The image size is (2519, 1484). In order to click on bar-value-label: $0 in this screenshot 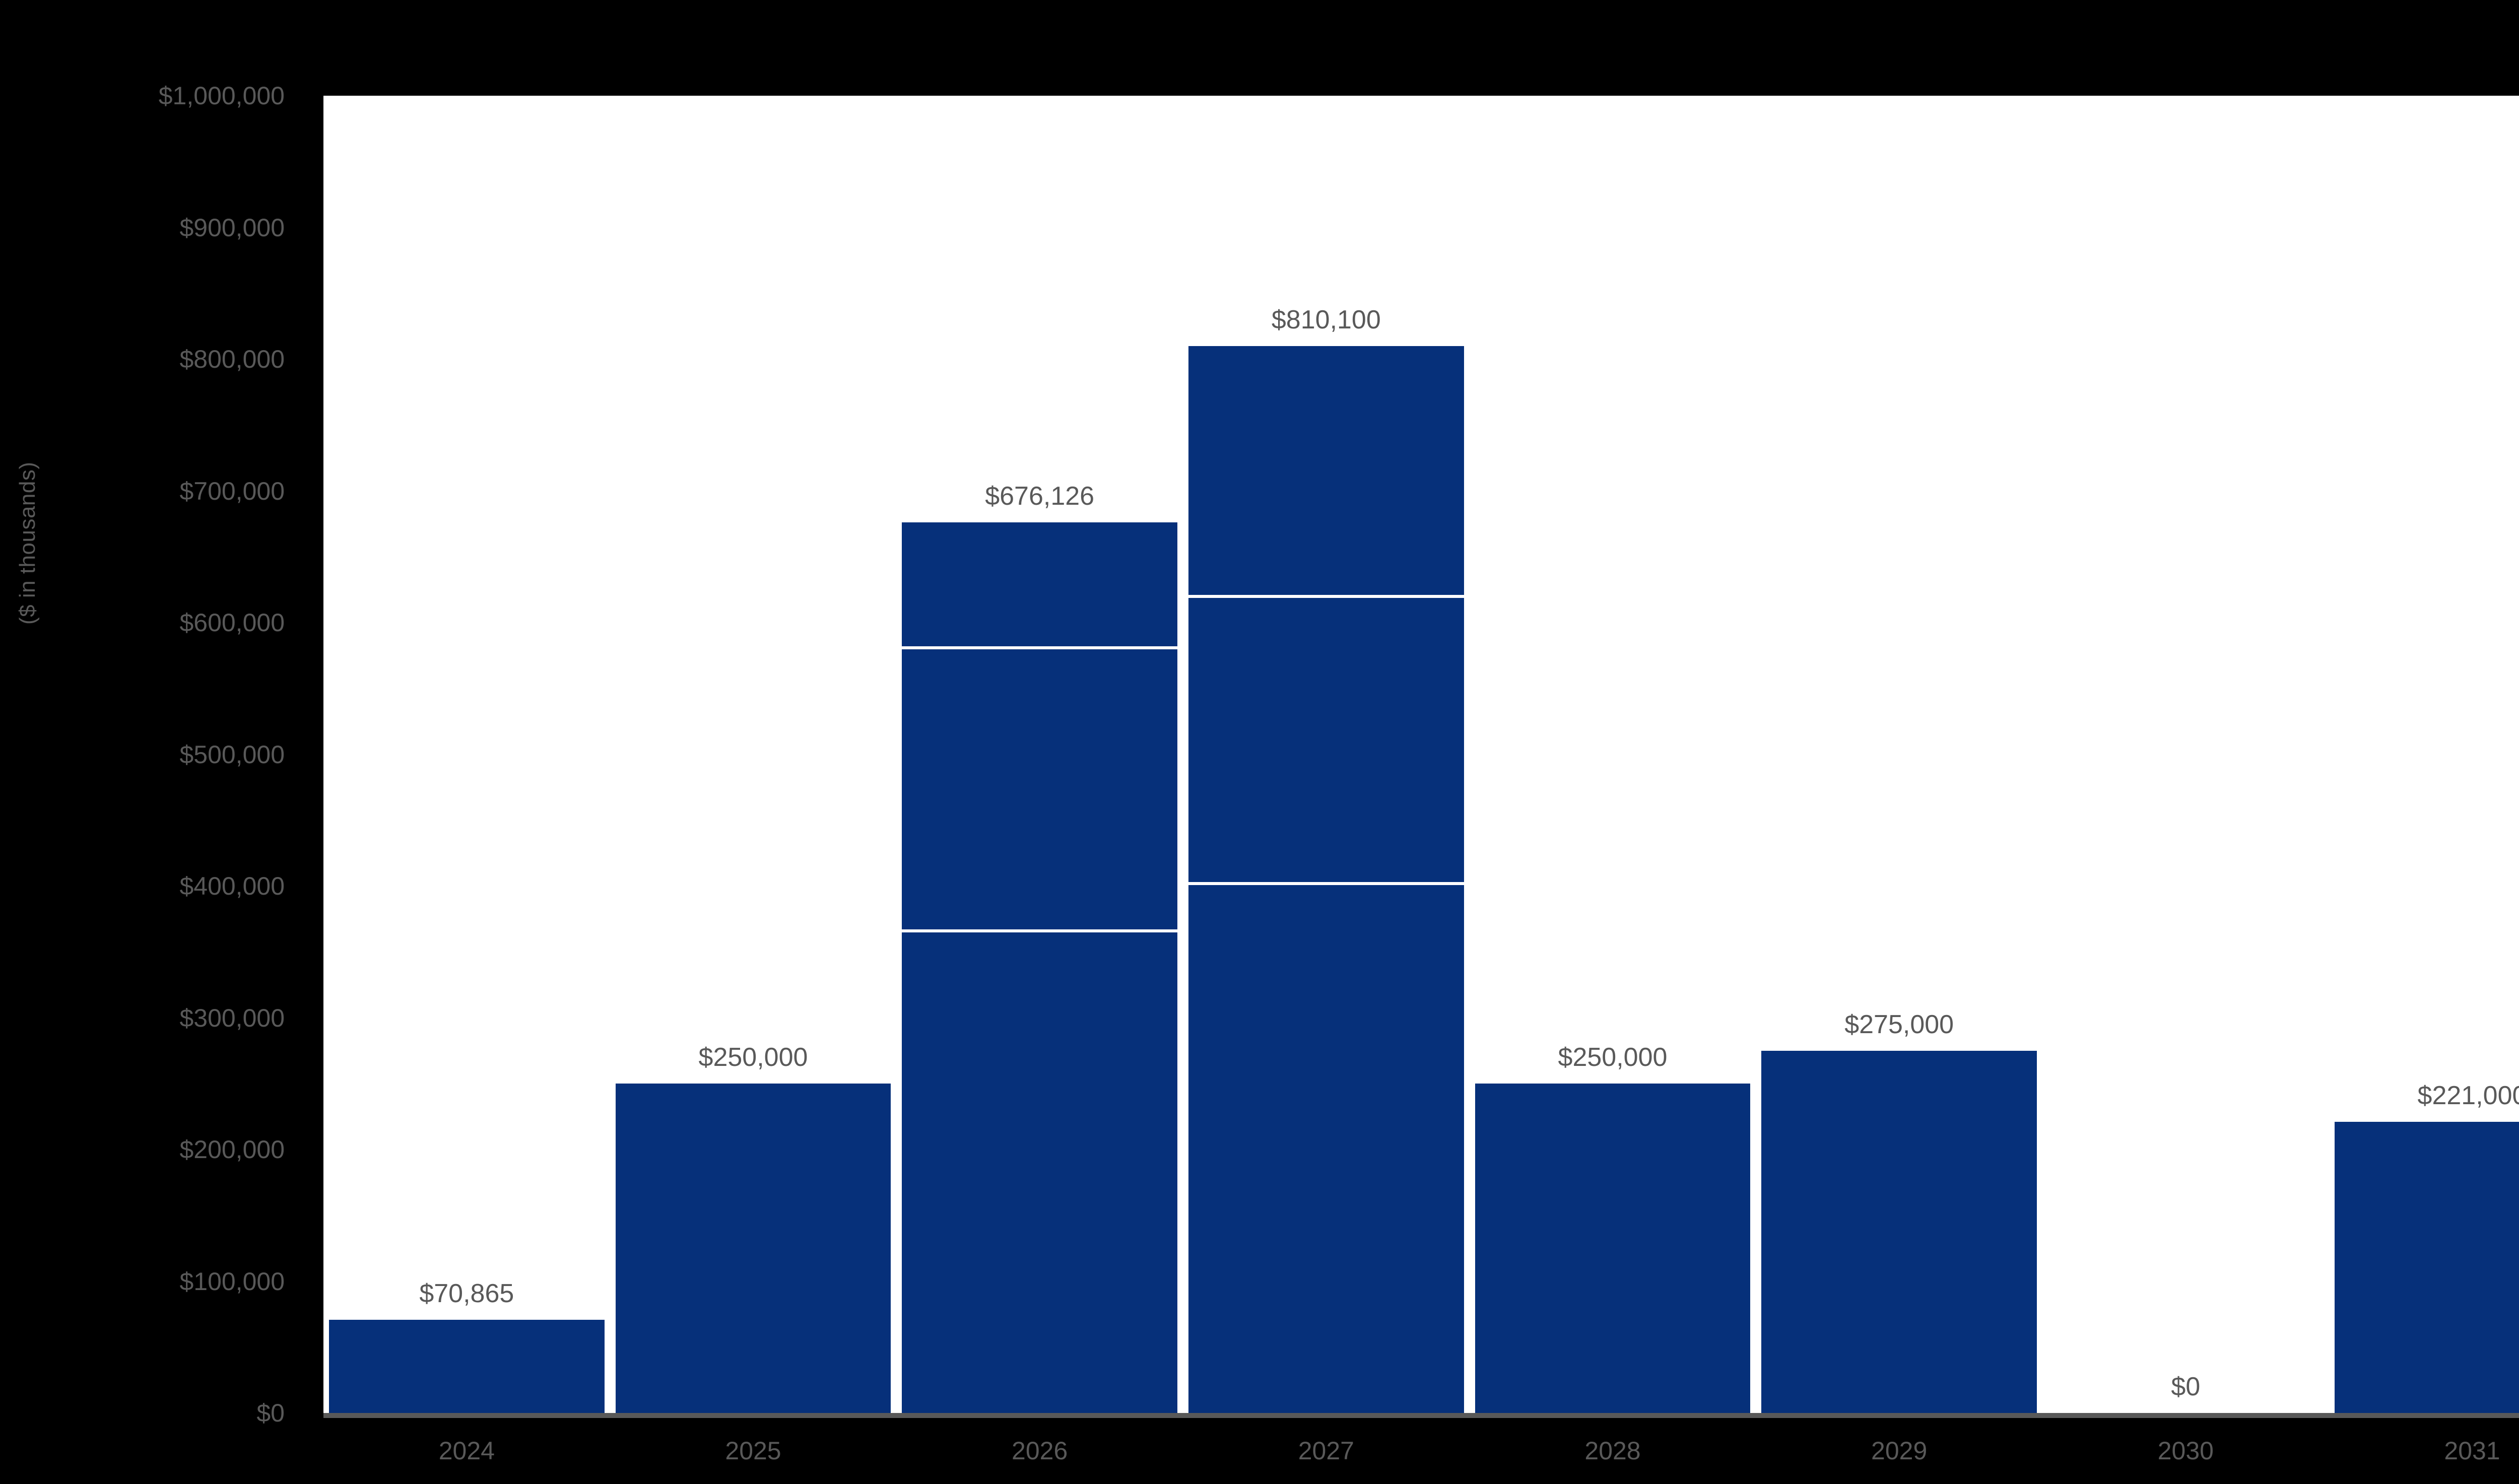, I will do `click(2186, 1386)`.